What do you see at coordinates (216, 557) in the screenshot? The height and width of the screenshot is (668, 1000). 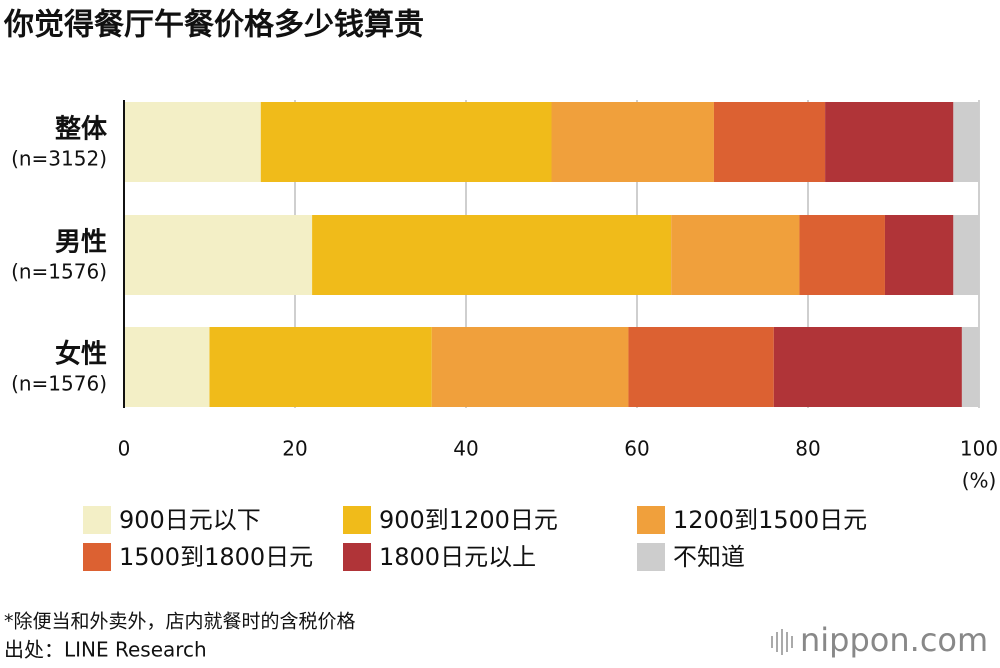 I see `legend-label: 1500到1800日元` at bounding box center [216, 557].